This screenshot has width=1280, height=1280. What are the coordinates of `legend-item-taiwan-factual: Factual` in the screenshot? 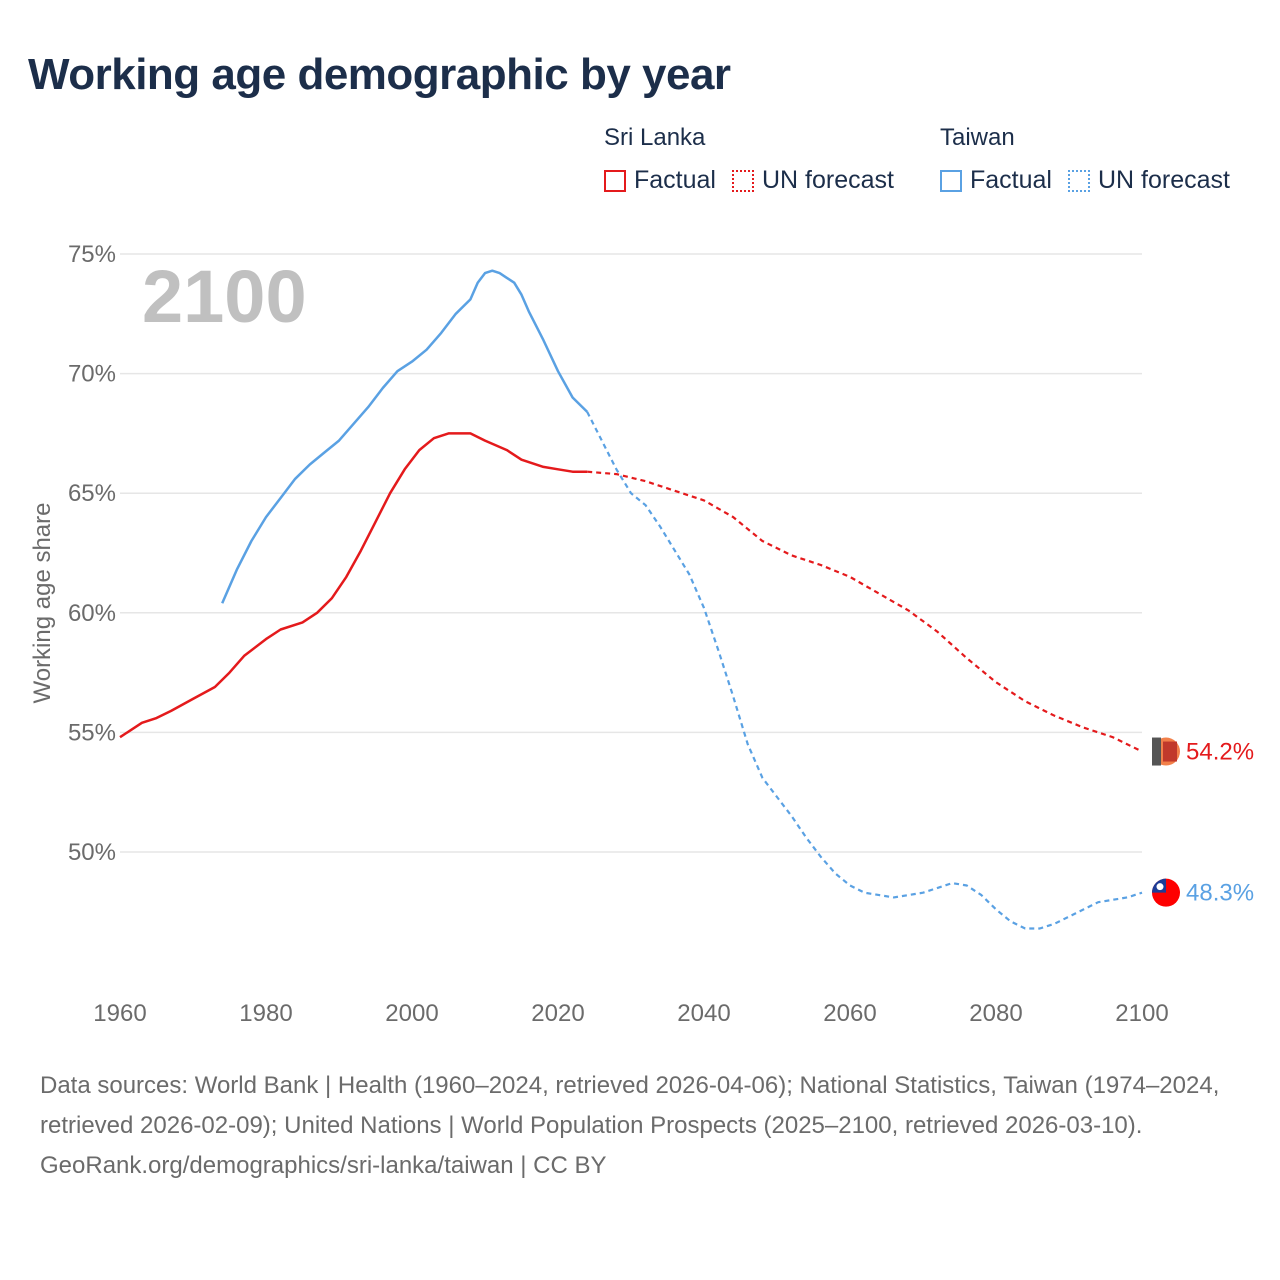 It's located at (996, 180).